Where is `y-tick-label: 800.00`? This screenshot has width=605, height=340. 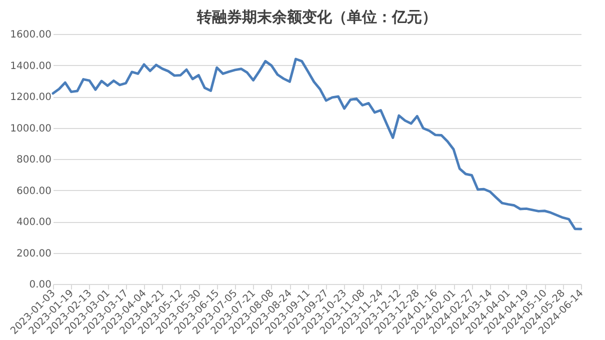 y-tick-label: 800.00 is located at coordinates (34, 160).